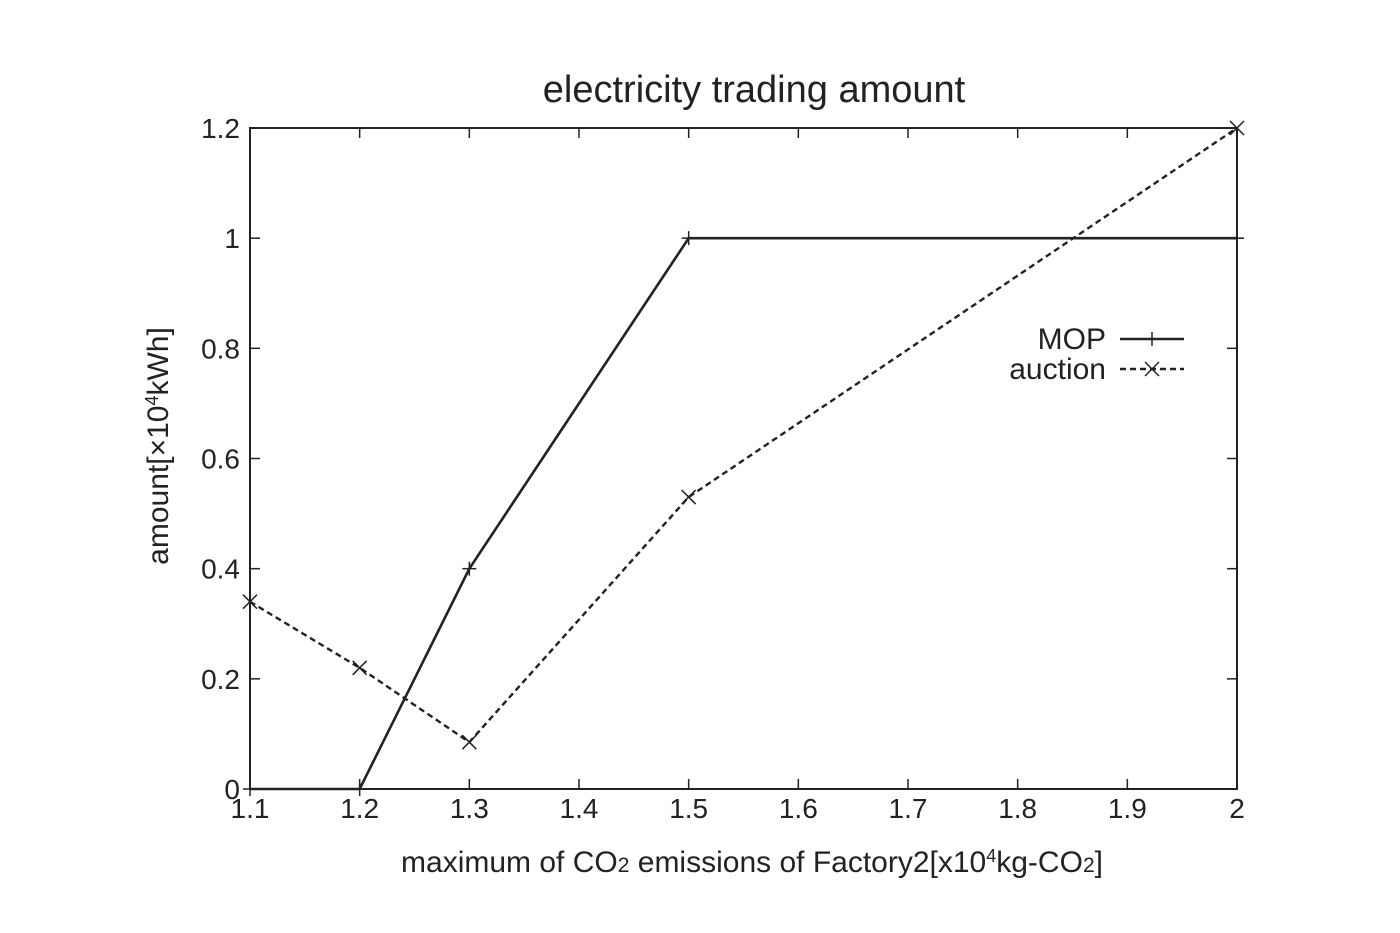 The image size is (1400, 933). Describe the element at coordinates (250, 808) in the screenshot. I see `x-tick-label: 1.1` at that location.